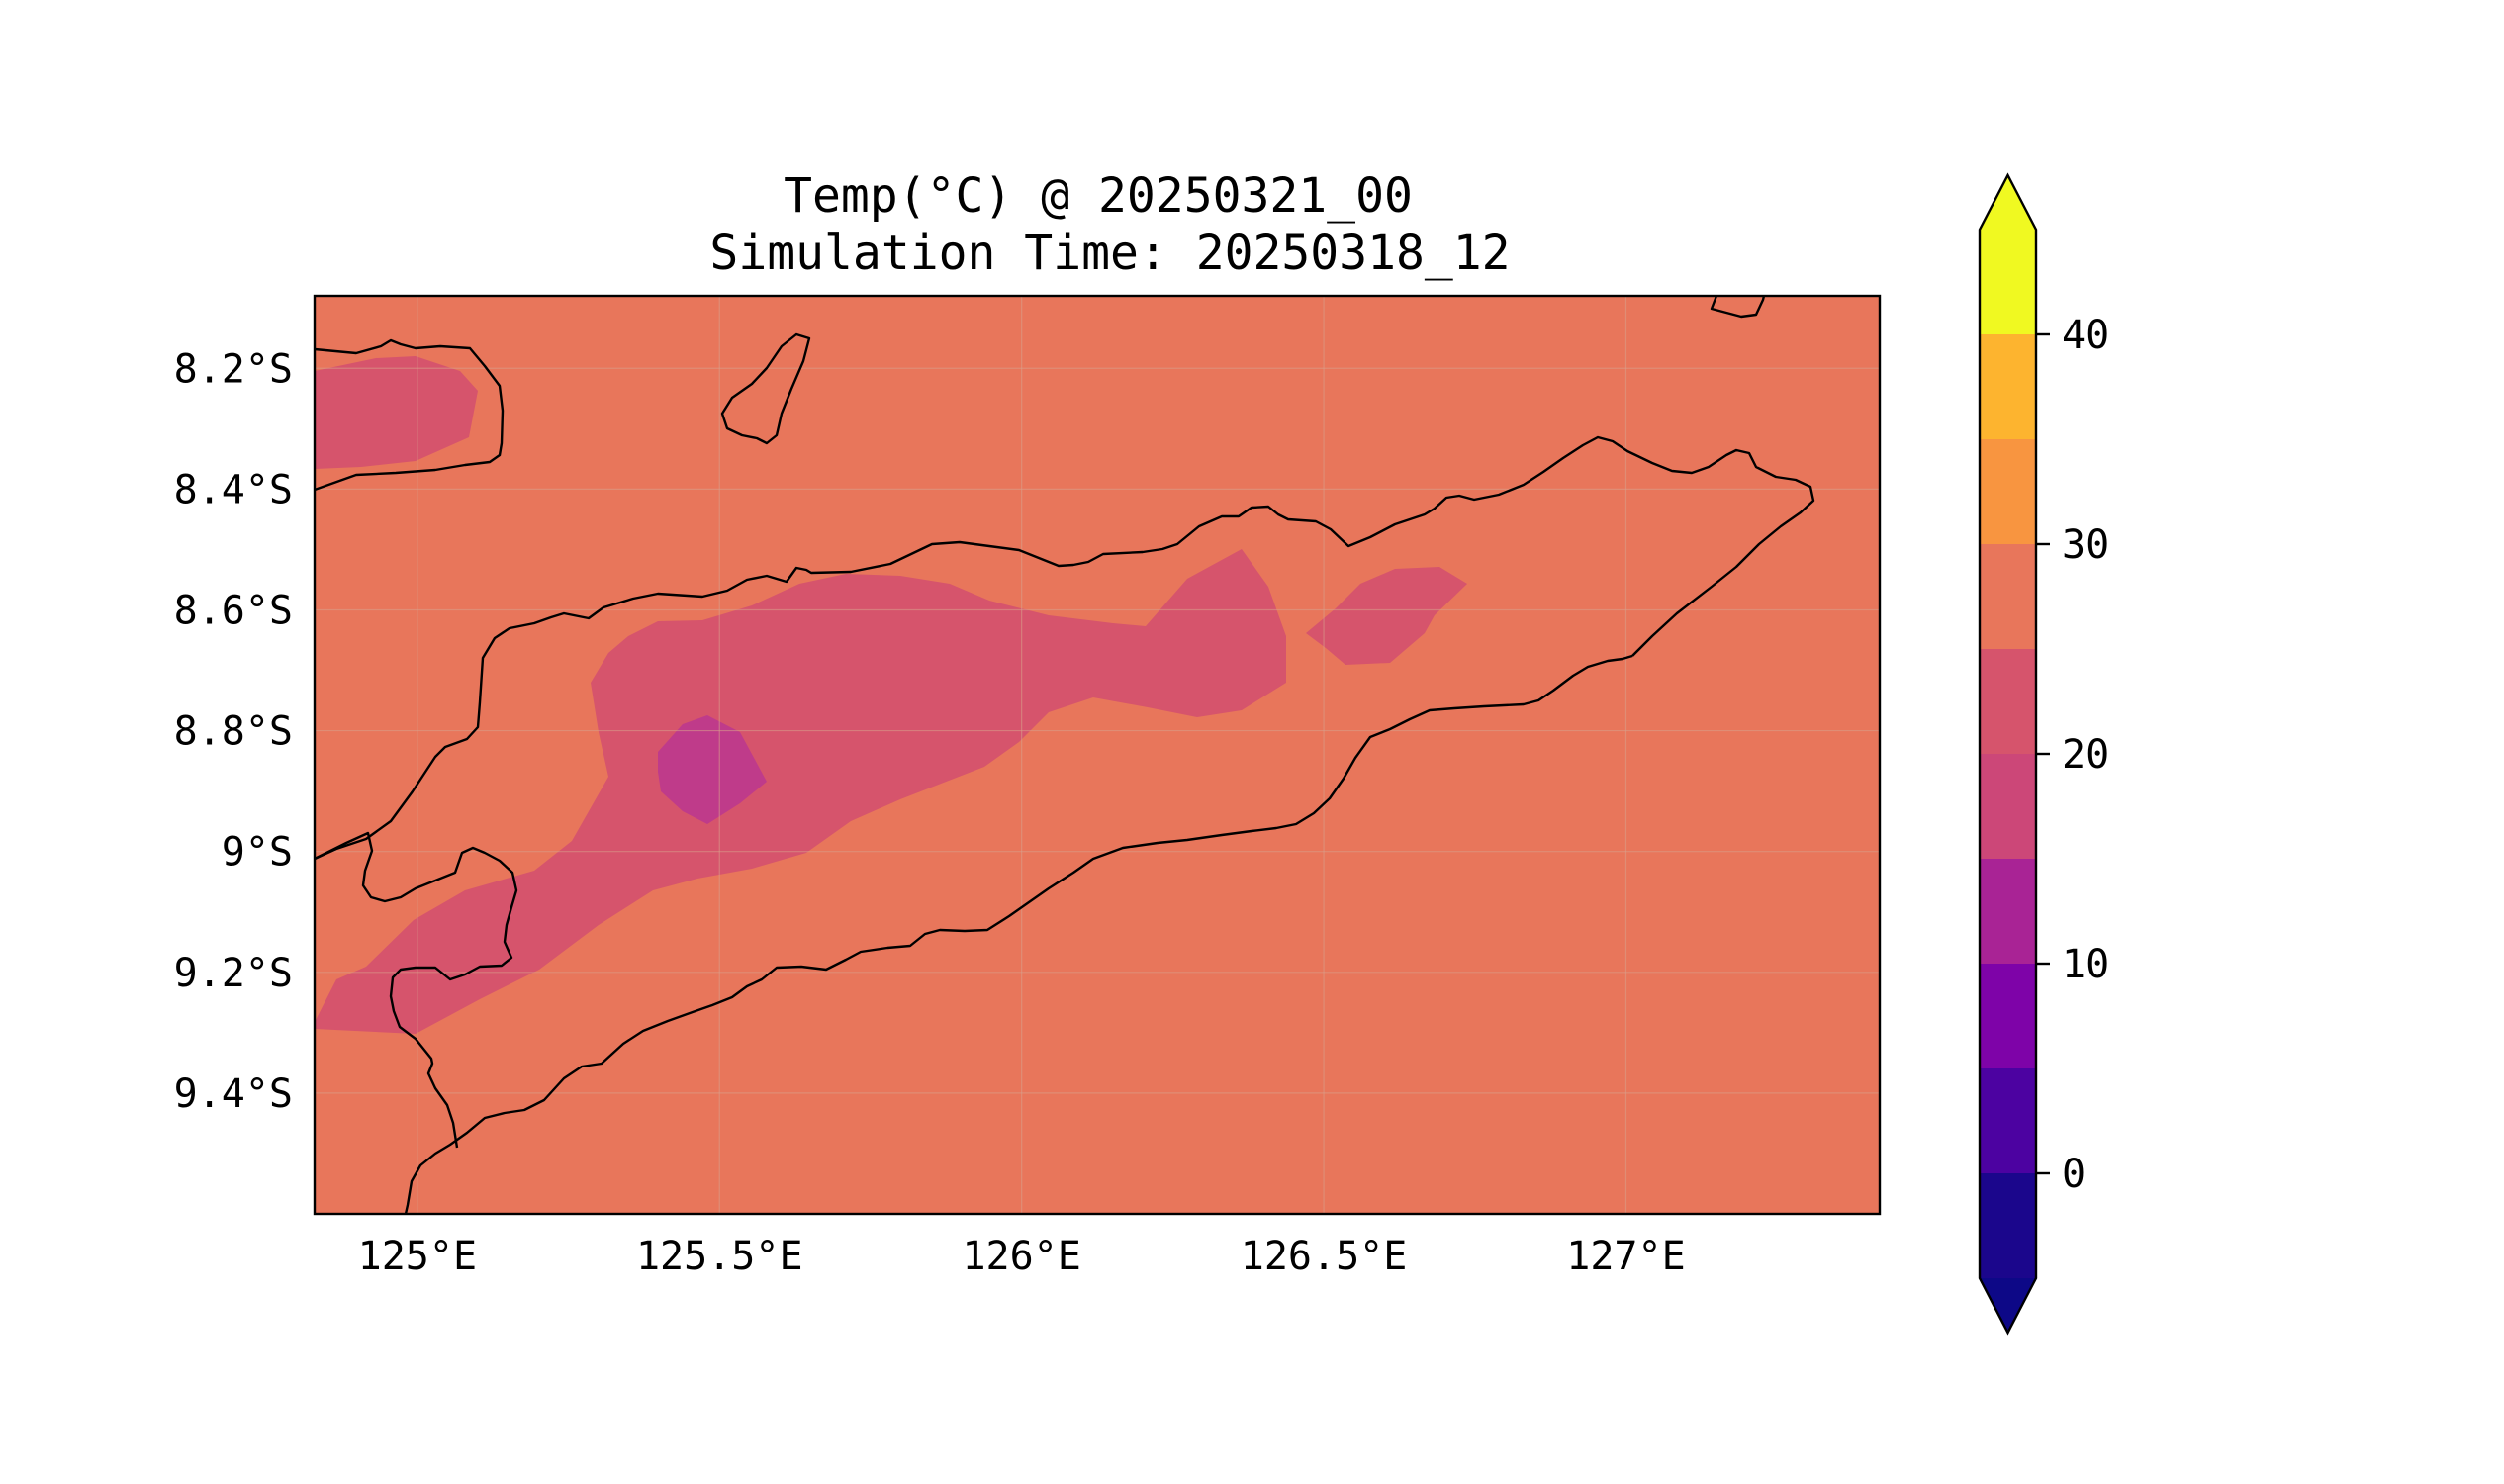  What do you see at coordinates (2085, 335) in the screenshot?
I see `colorbar-tick-label: 40` at bounding box center [2085, 335].